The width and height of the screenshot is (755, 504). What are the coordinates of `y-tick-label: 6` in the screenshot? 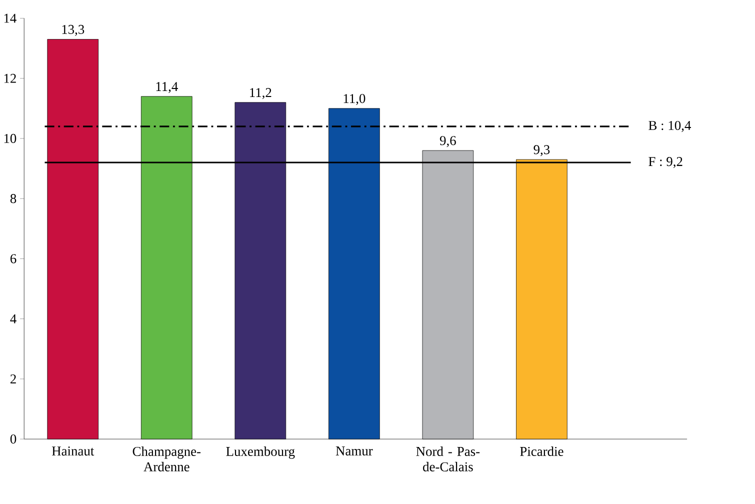 It's located at (13, 259).